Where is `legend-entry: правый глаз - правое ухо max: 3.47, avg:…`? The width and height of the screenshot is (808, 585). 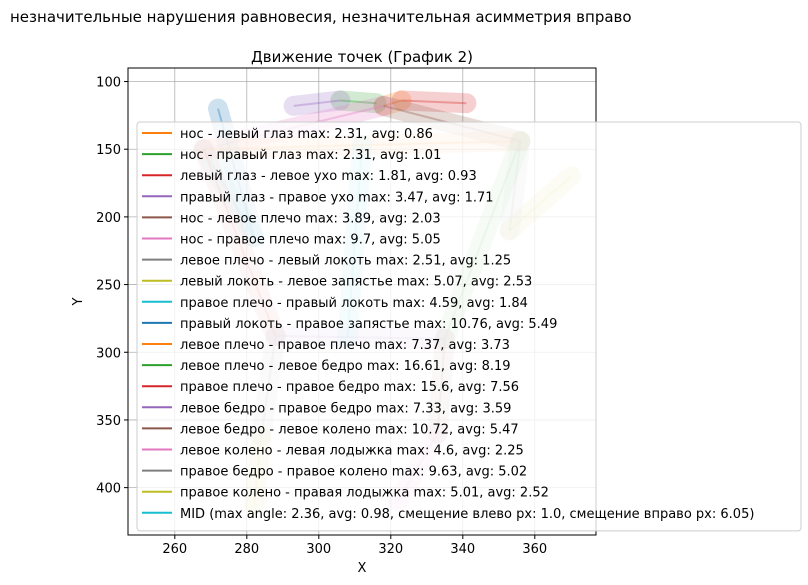
legend-entry: правый глаз - правое ухо max: 3.47, avg:… is located at coordinates (337, 197).